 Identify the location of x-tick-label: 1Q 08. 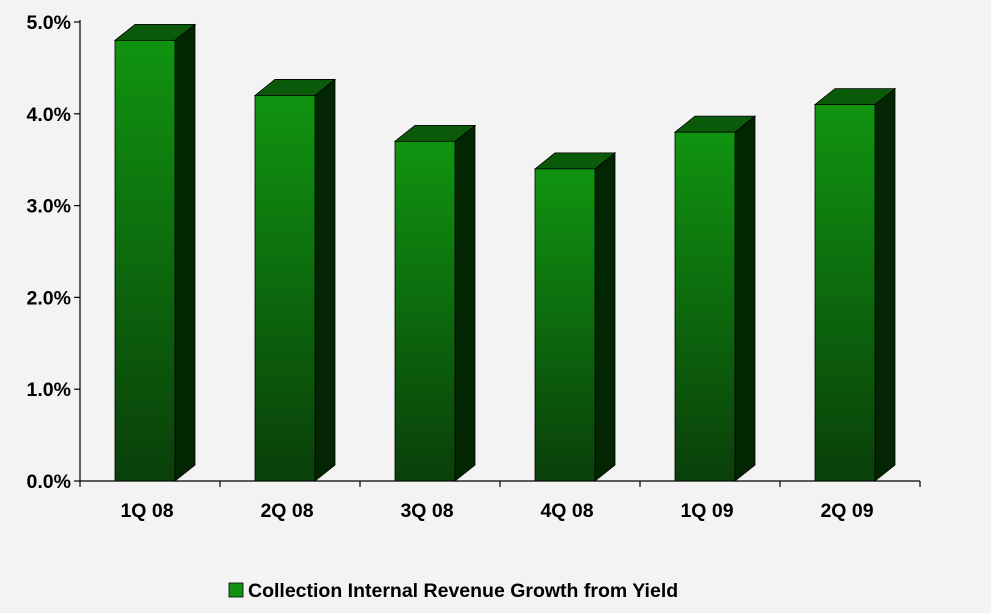
(146, 511).